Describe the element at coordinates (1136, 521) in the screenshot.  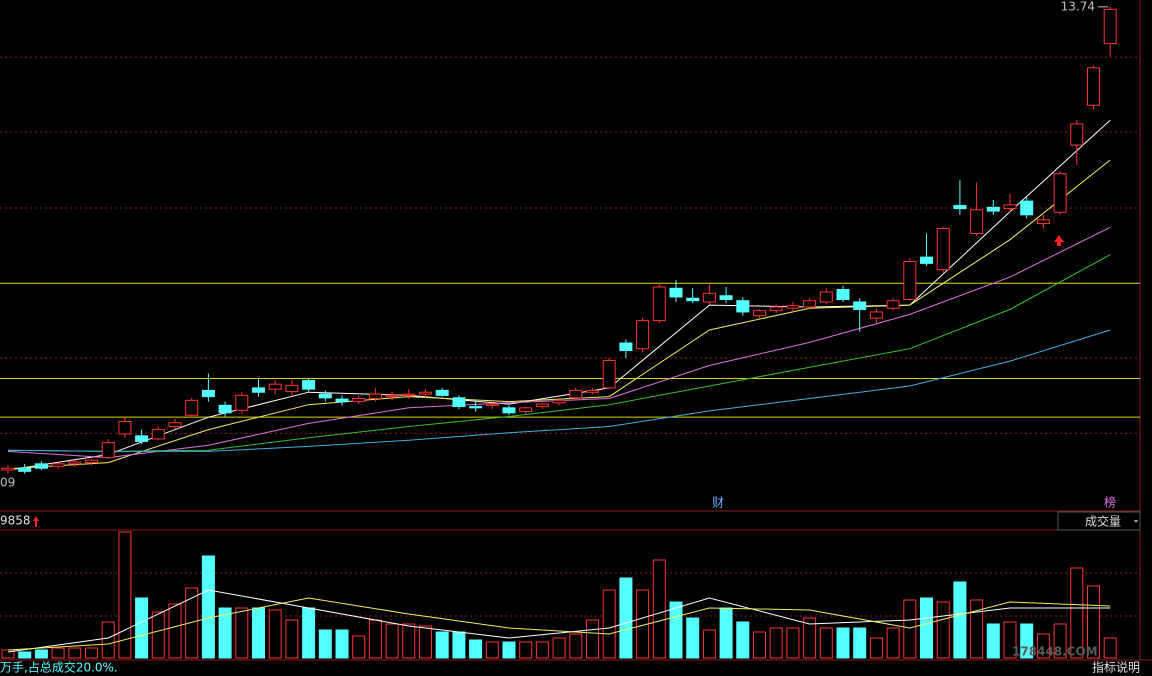
I see `dropdown-caret` at that location.